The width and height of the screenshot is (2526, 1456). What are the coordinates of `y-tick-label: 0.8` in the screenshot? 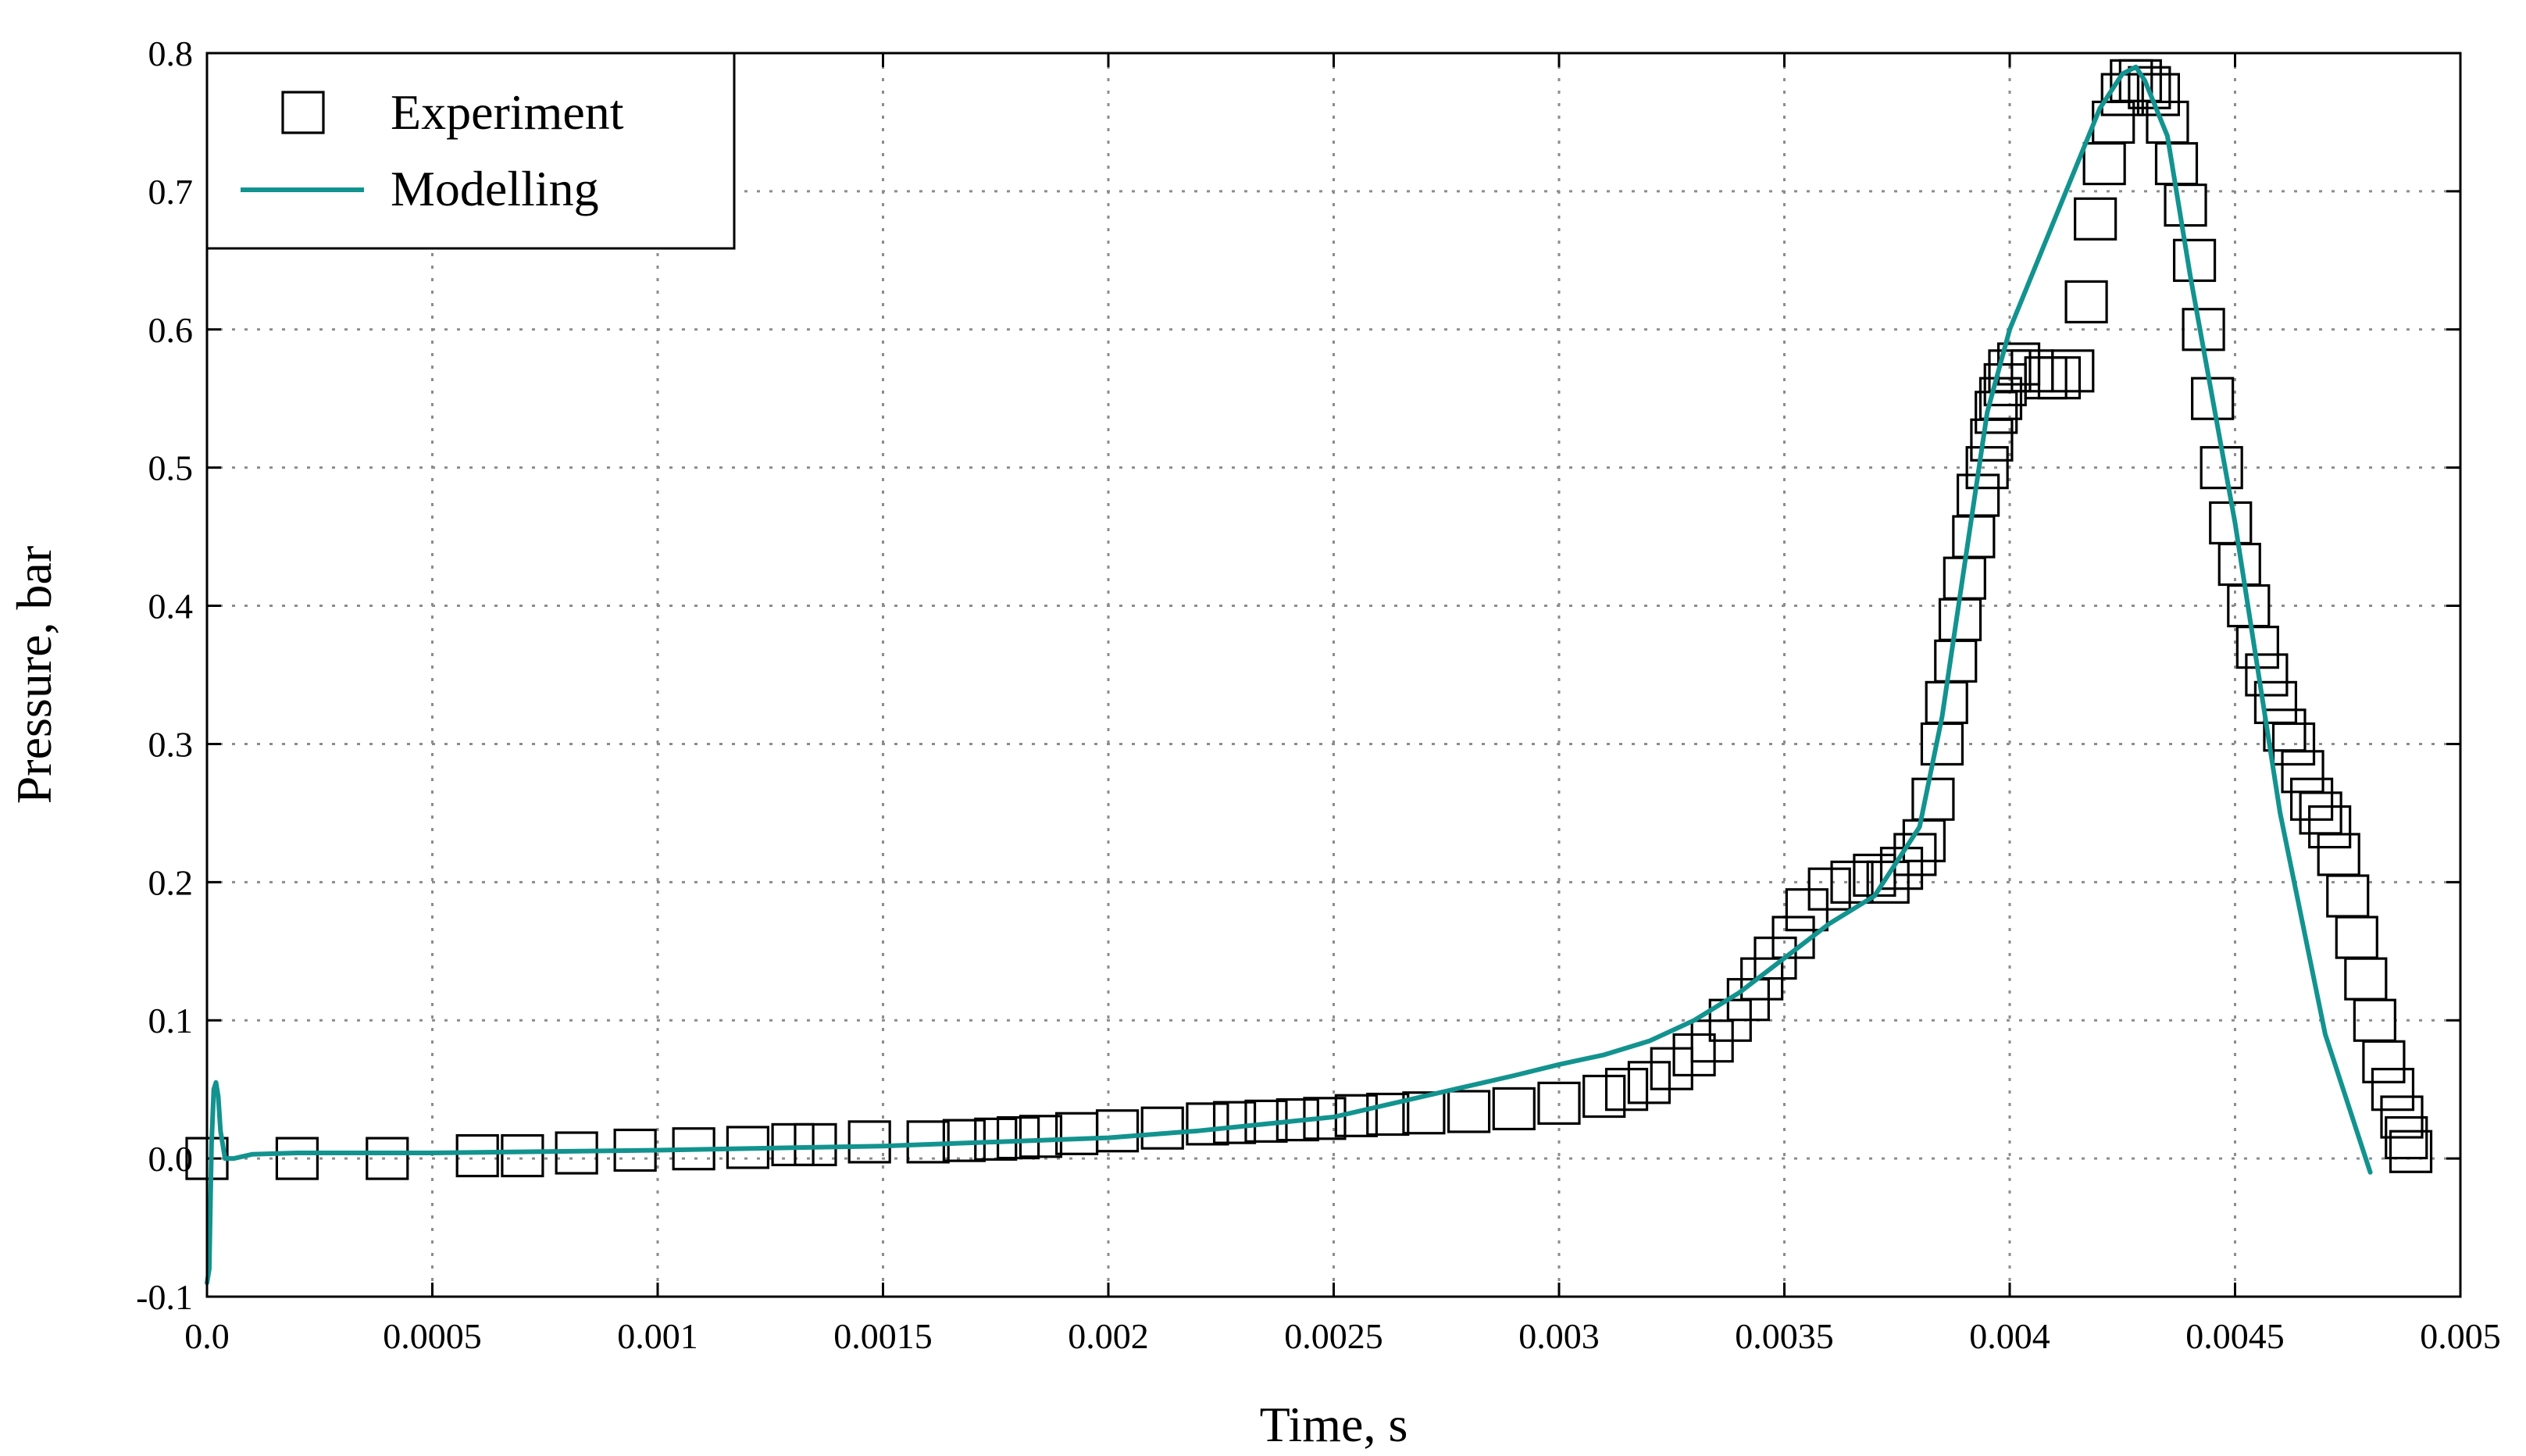 It's located at (171, 53).